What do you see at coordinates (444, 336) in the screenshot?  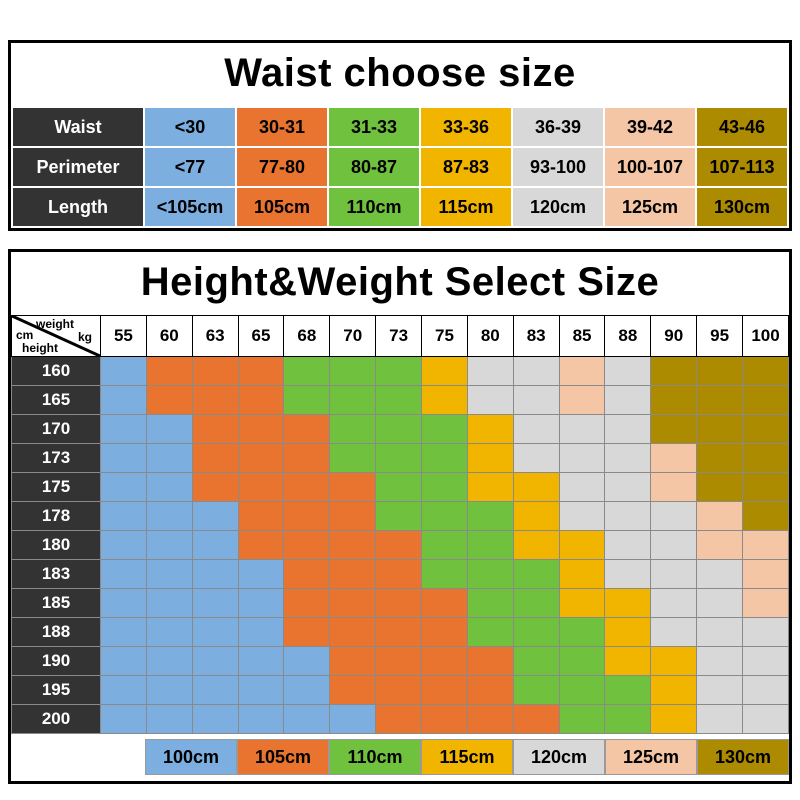 I see `weight-header: 75` at bounding box center [444, 336].